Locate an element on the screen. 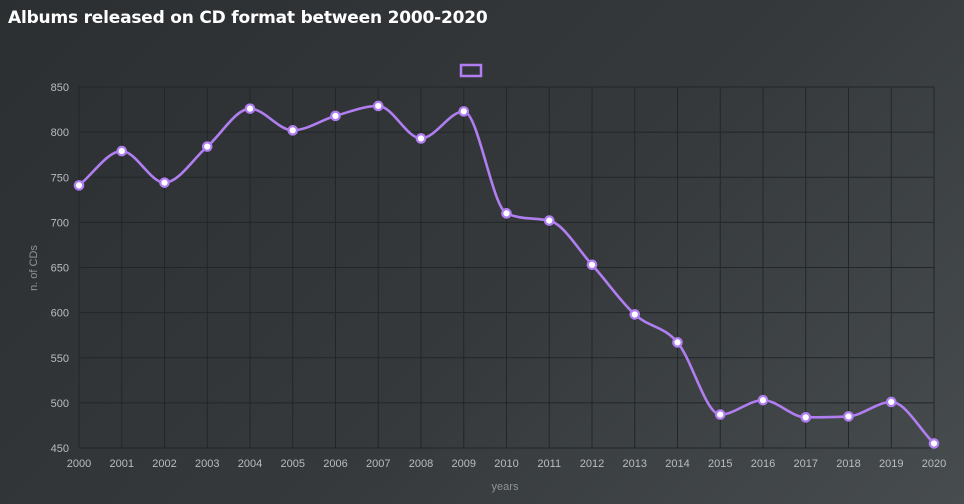  y-tick-label: 650 is located at coordinates (60, 269).